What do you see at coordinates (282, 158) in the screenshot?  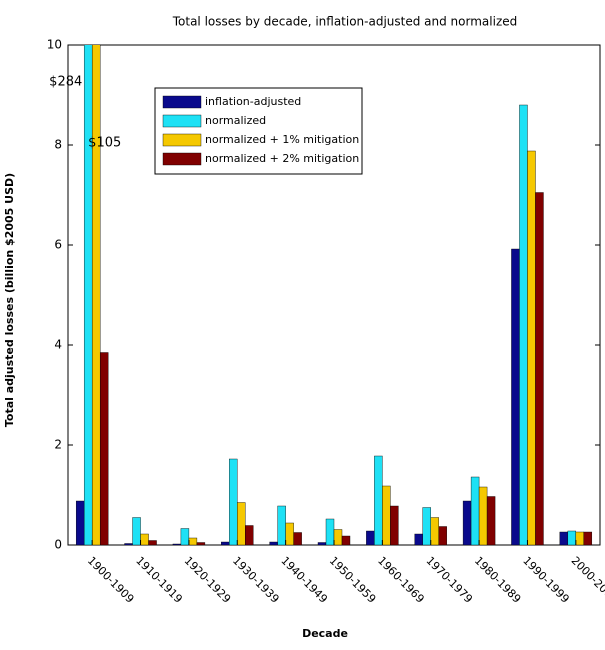 I see `legend-label: normalized + 2% mitigation` at bounding box center [282, 158].